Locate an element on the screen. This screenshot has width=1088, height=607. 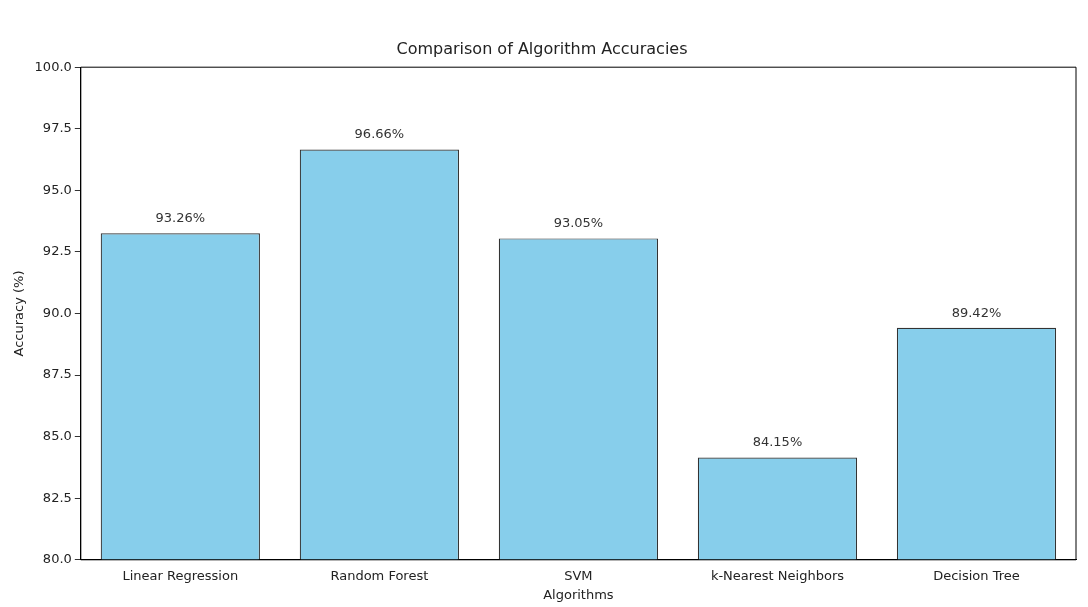
x-axis-title: Algorithms is located at coordinates (578, 594).